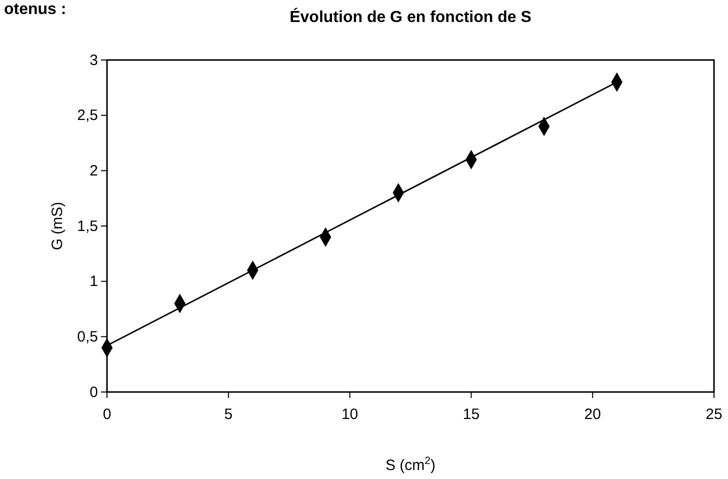  I want to click on y-tick-label: 1,5, so click(87, 226).